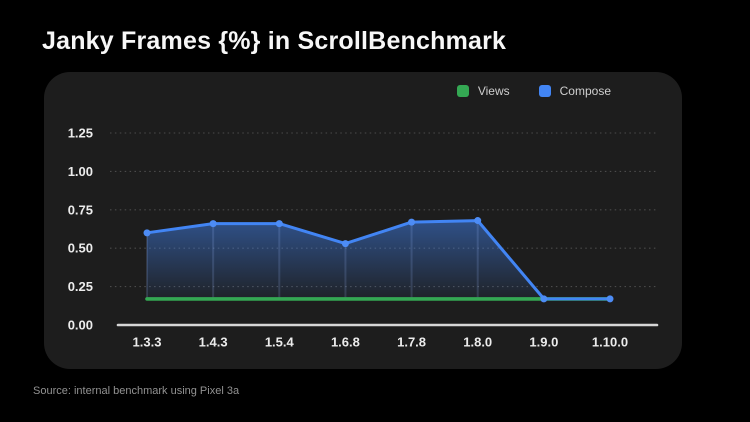 This screenshot has width=750, height=422. What do you see at coordinates (274, 41) in the screenshot?
I see `page-title: Janky Frames {%} in ScrollBenchmark` at bounding box center [274, 41].